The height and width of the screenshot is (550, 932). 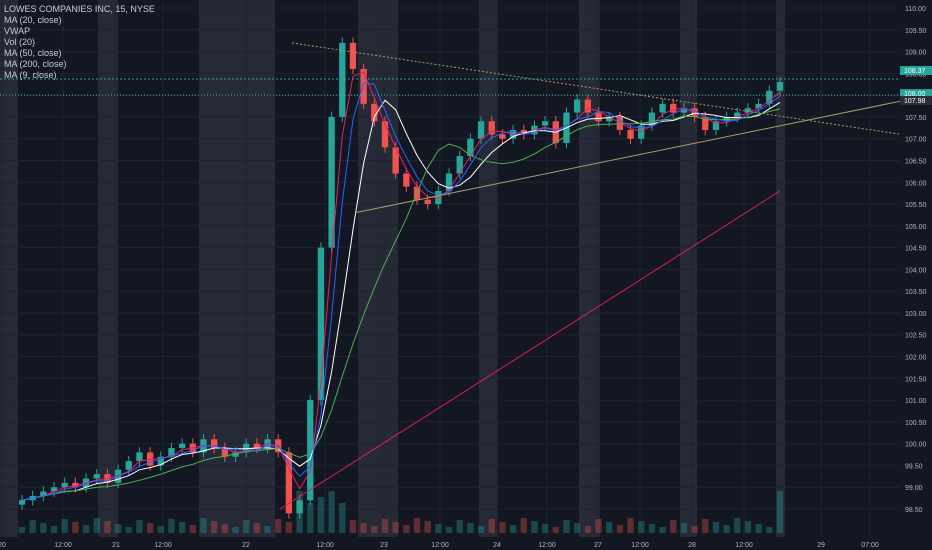 I want to click on legend-ma200: MA (200, close), so click(x=35, y=64).